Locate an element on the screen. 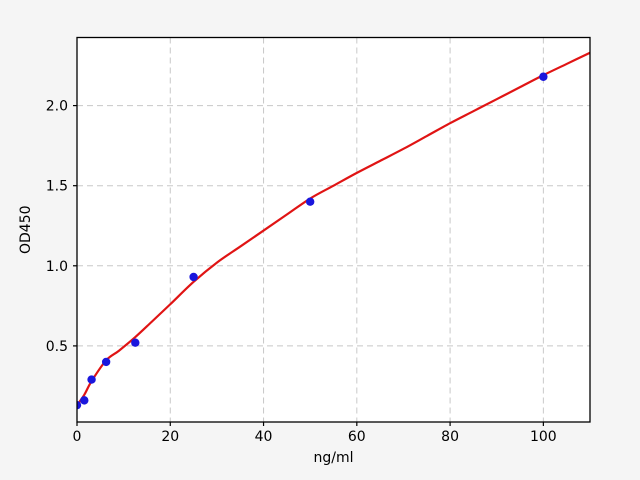  y-tick-label: 0.5 is located at coordinates (57, 347).